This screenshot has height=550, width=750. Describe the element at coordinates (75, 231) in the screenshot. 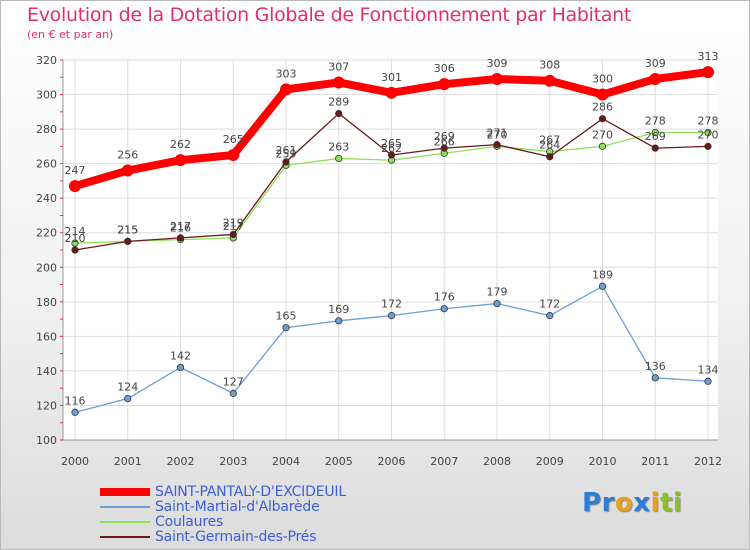

I see `data-label: 214` at that location.